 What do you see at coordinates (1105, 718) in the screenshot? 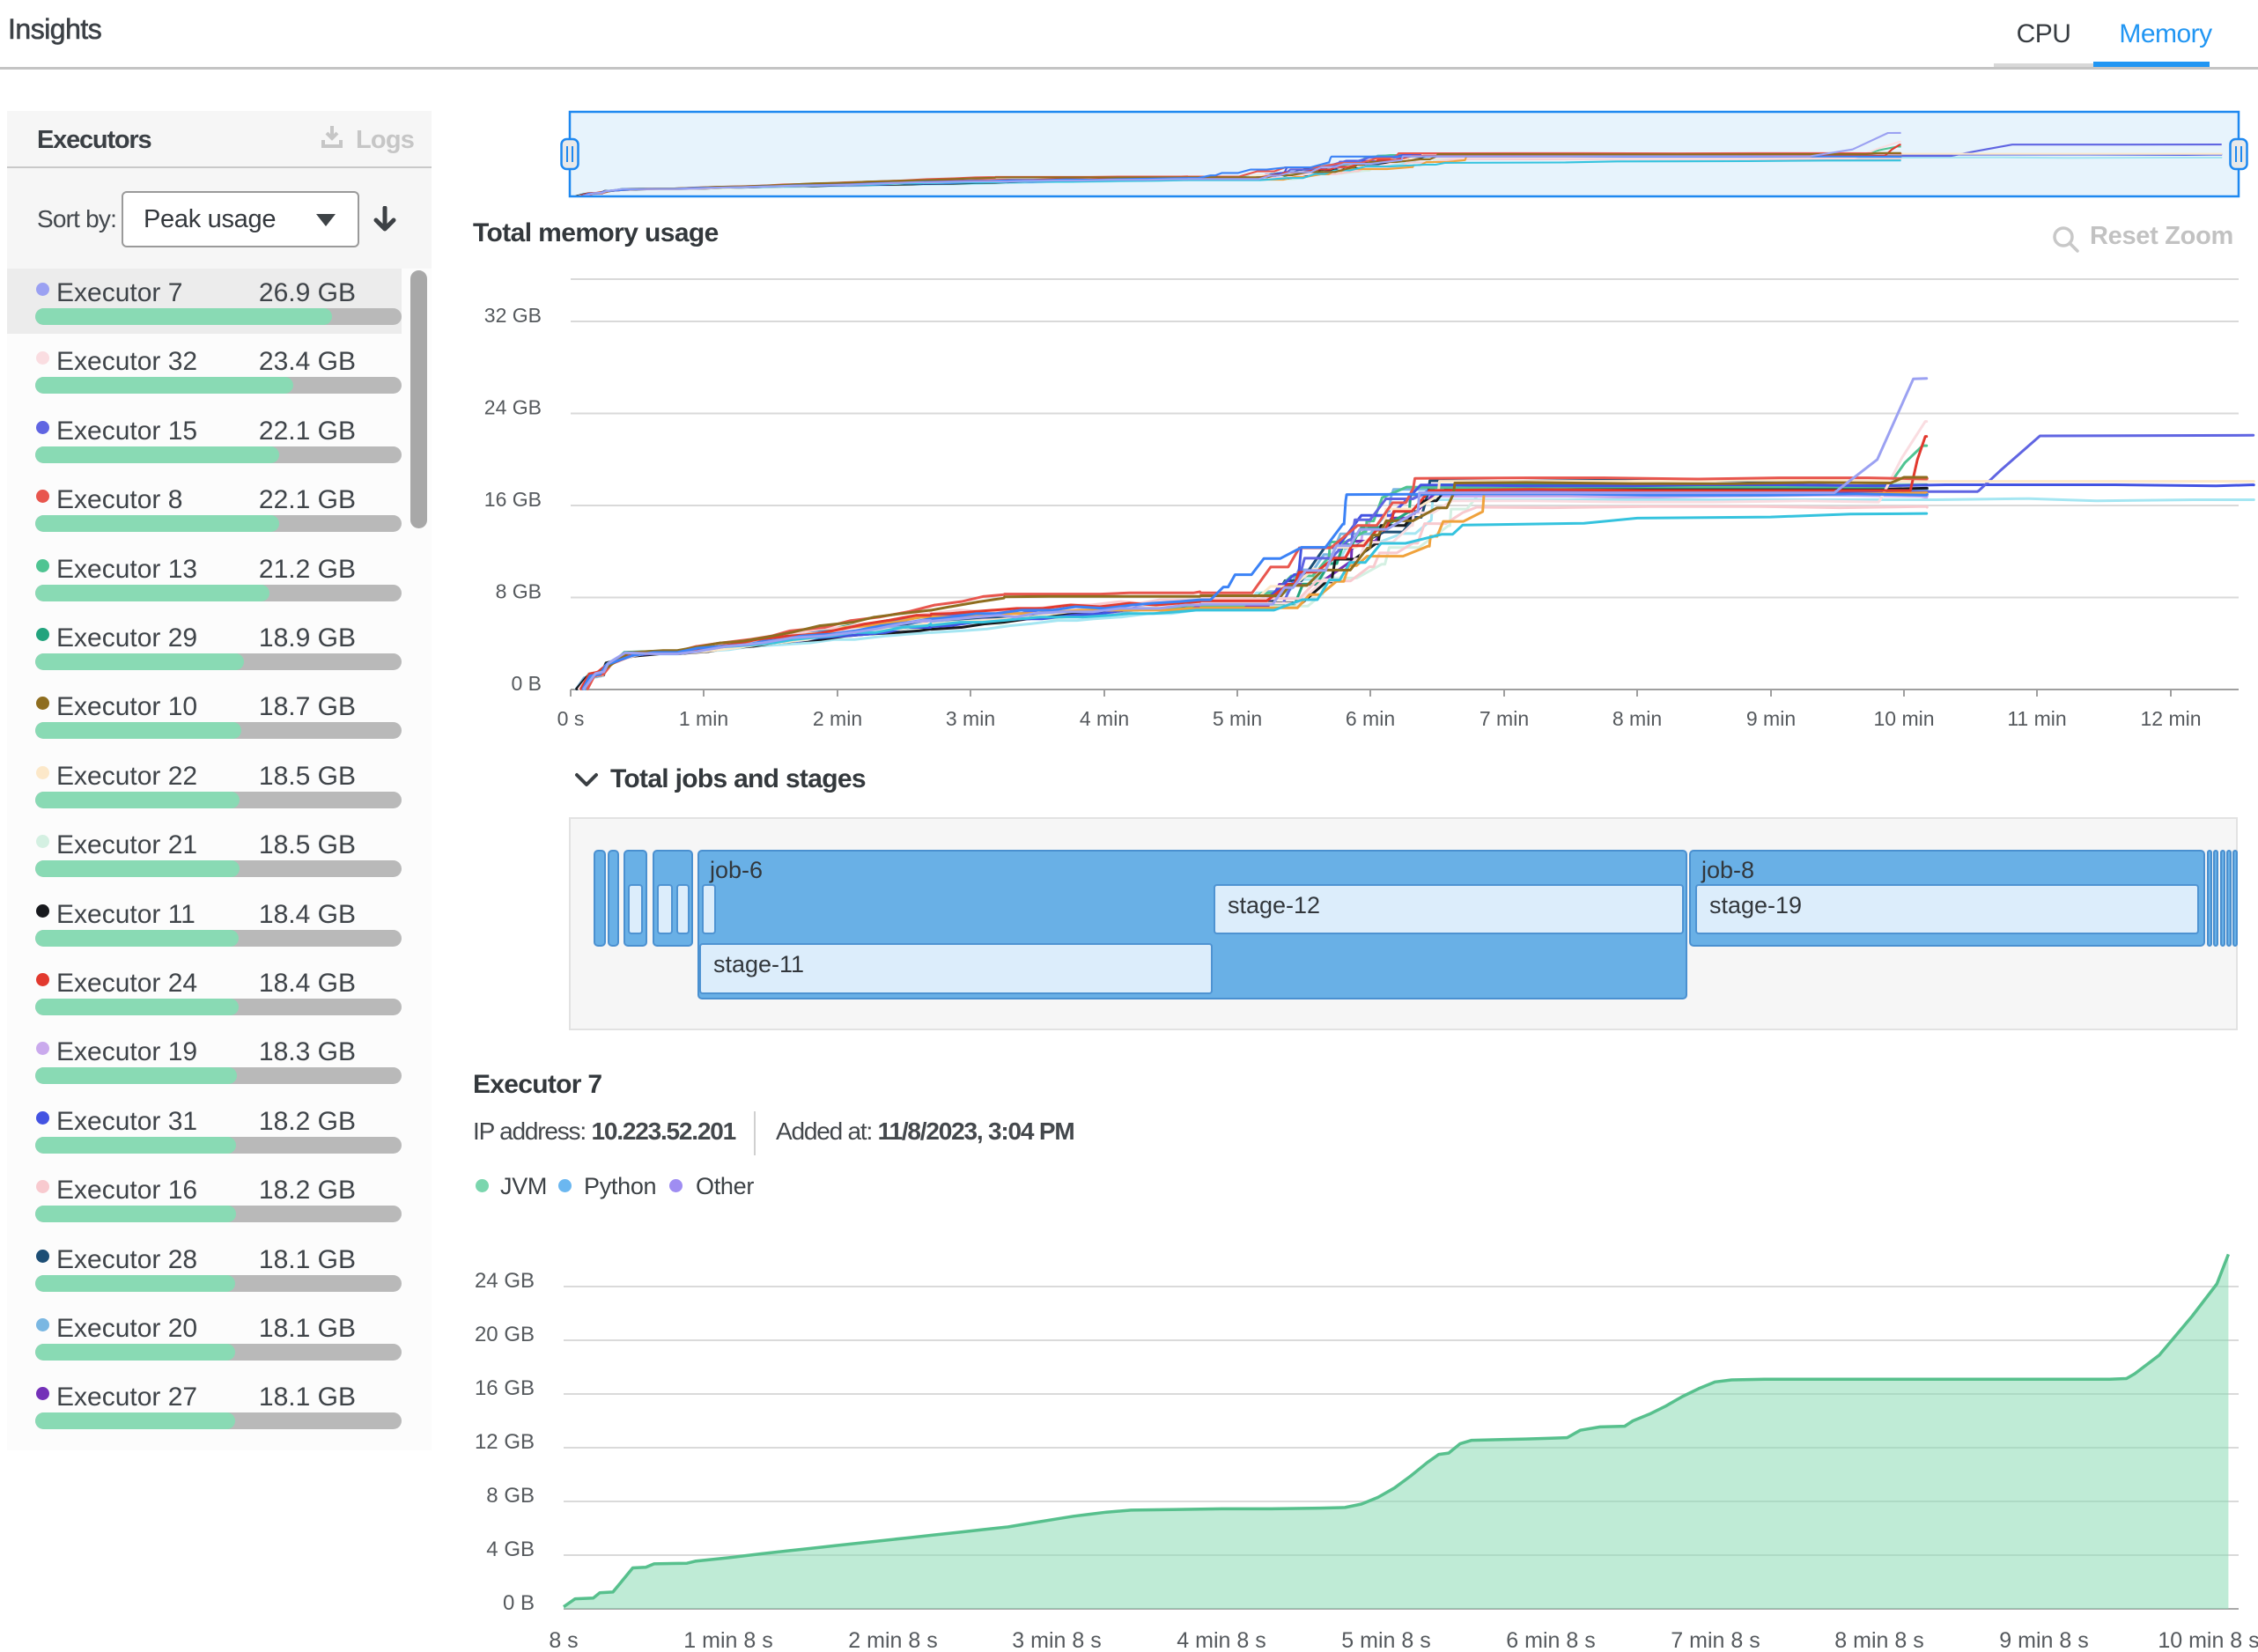
I see `svg-text: 4 min` at bounding box center [1105, 718].